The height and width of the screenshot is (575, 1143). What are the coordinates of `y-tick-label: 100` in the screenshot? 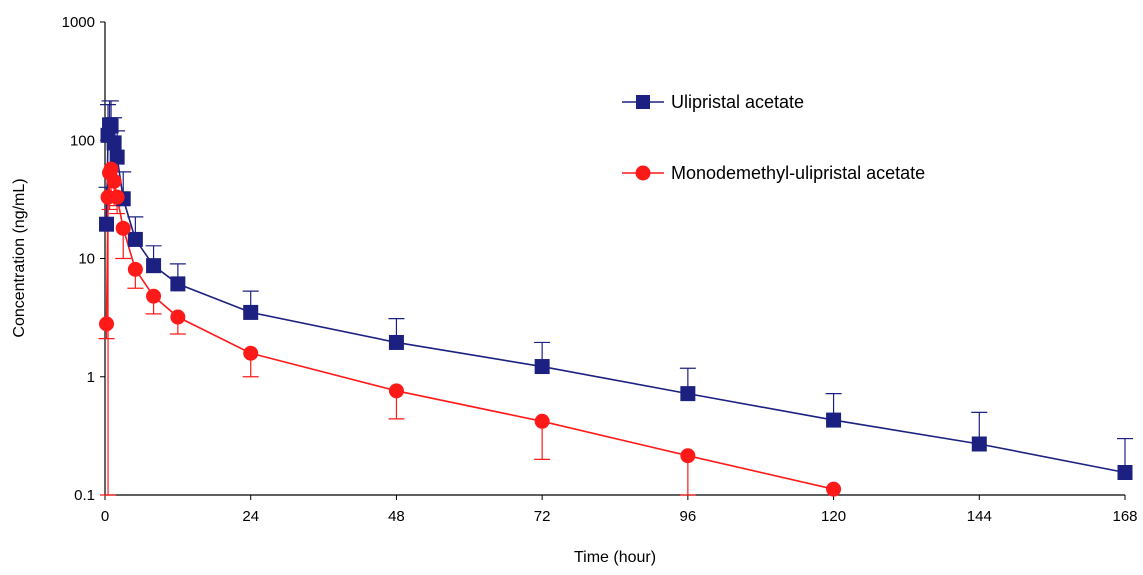 It's located at (82, 140).